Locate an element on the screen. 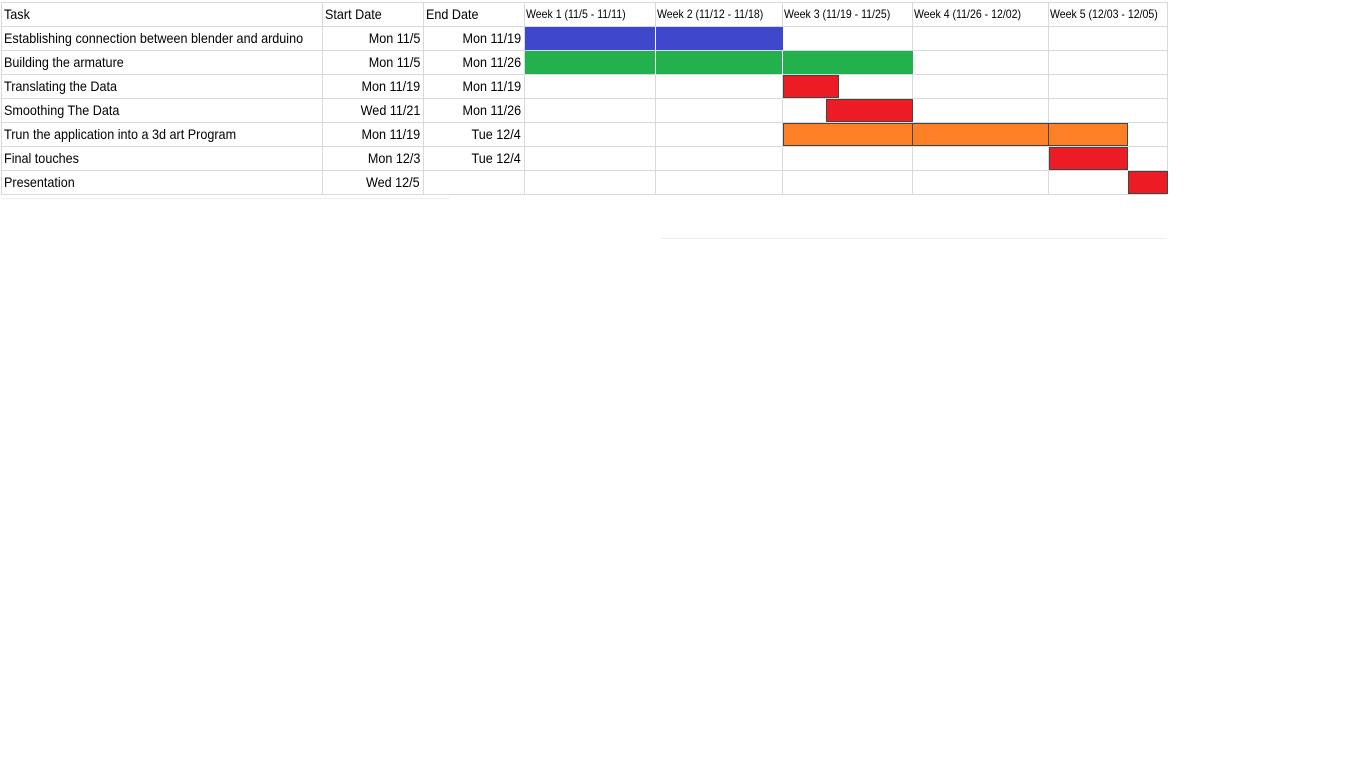 This screenshot has width=1366, height=768. header-week-5: Week 5 (12/03 - 12/05) is located at coordinates (1107, 14).